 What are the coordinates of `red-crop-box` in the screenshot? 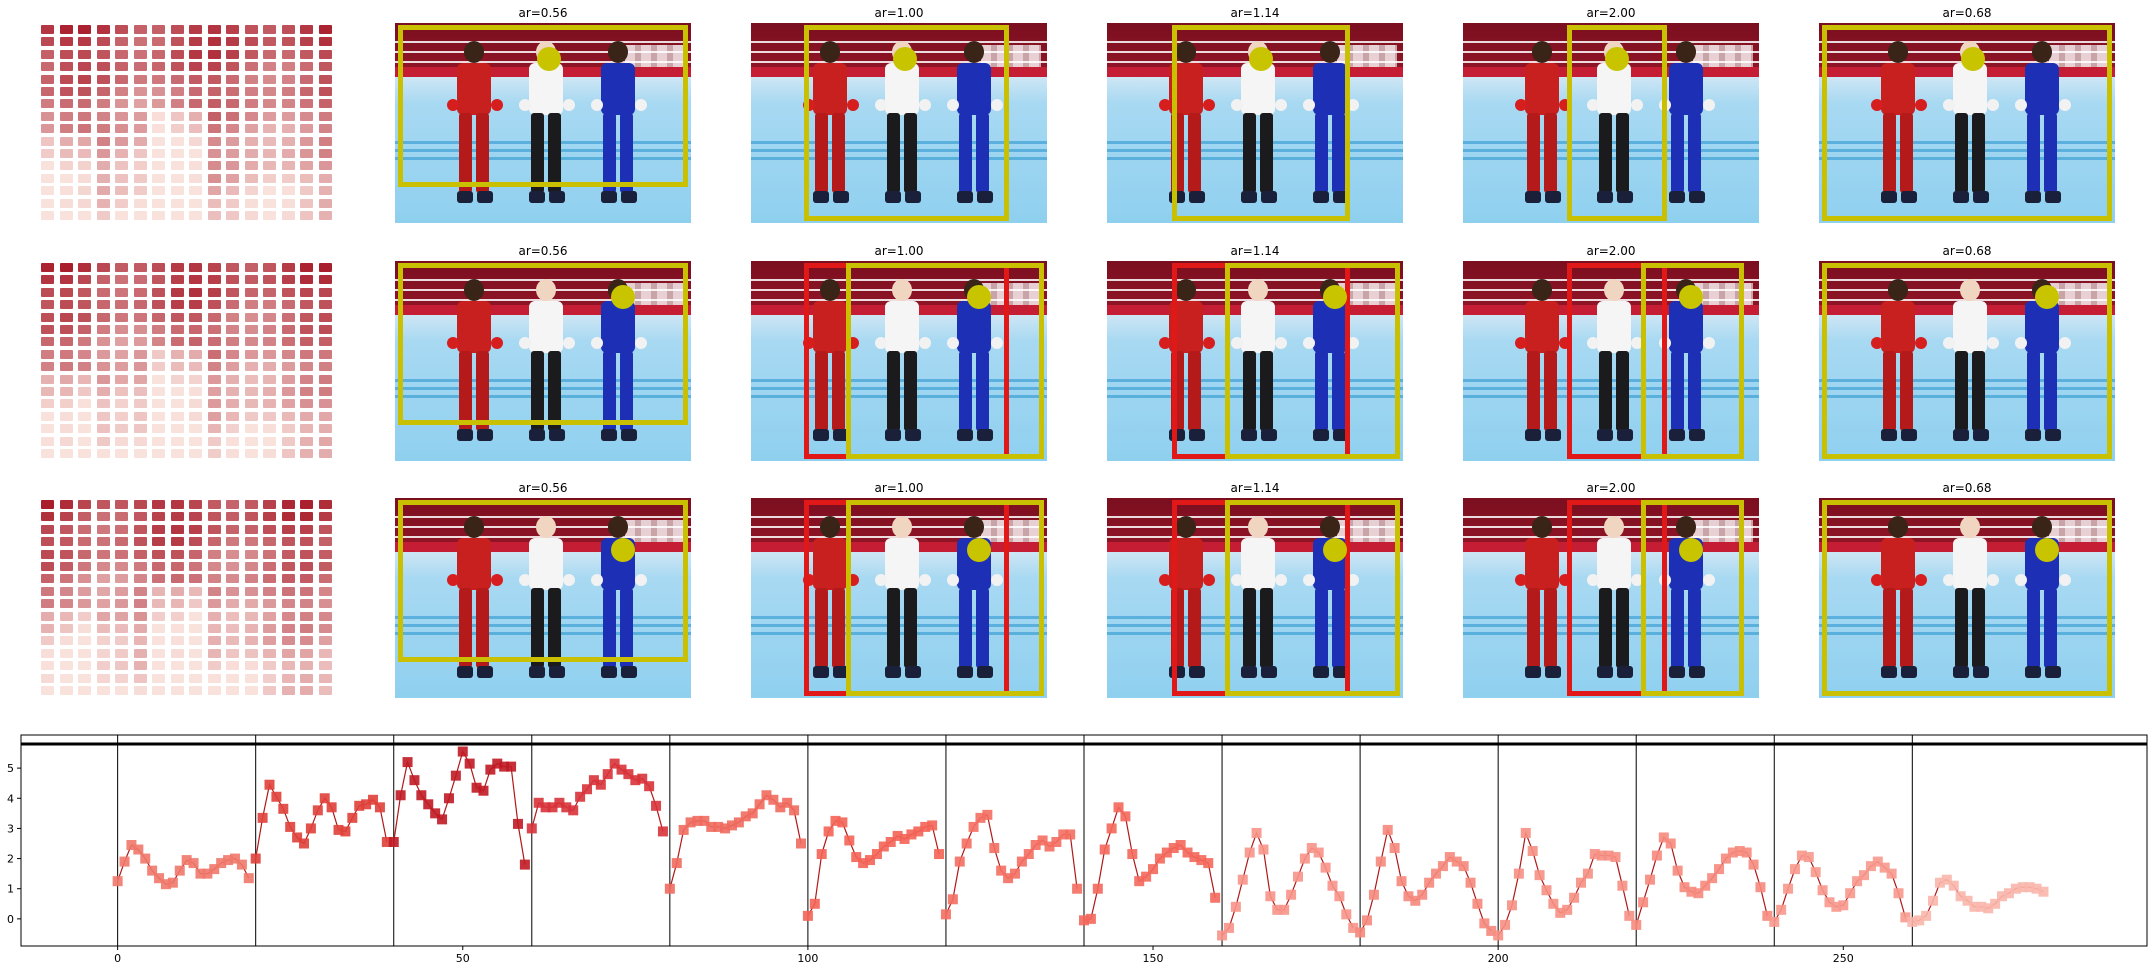 It's located at (1617, 361).